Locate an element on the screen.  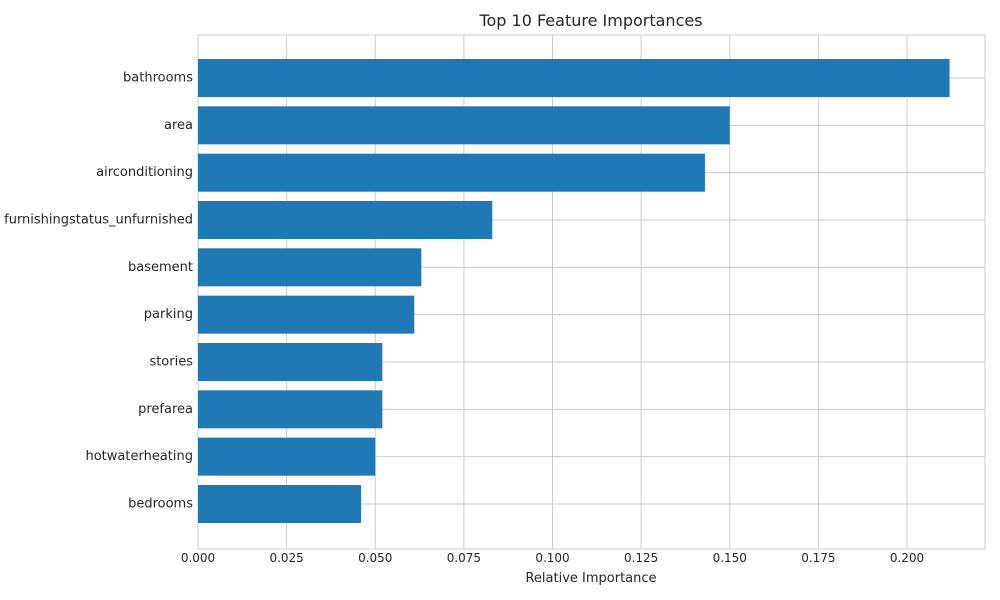
x-tick-label: 0.175 is located at coordinates (818, 558).